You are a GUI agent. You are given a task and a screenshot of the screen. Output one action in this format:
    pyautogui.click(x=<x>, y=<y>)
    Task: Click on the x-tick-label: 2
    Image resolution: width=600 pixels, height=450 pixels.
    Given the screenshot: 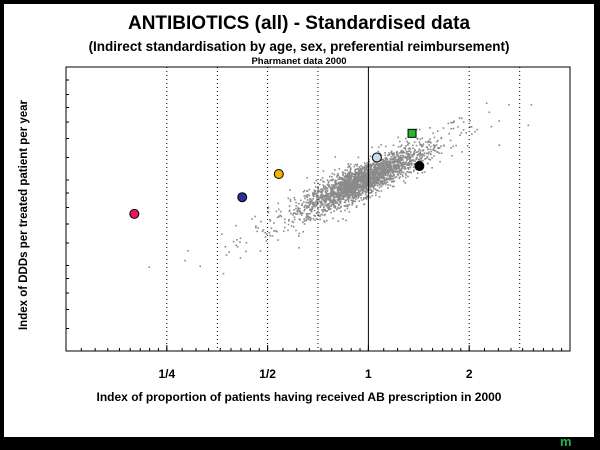 What is the action you would take?
    pyautogui.click(x=469, y=374)
    